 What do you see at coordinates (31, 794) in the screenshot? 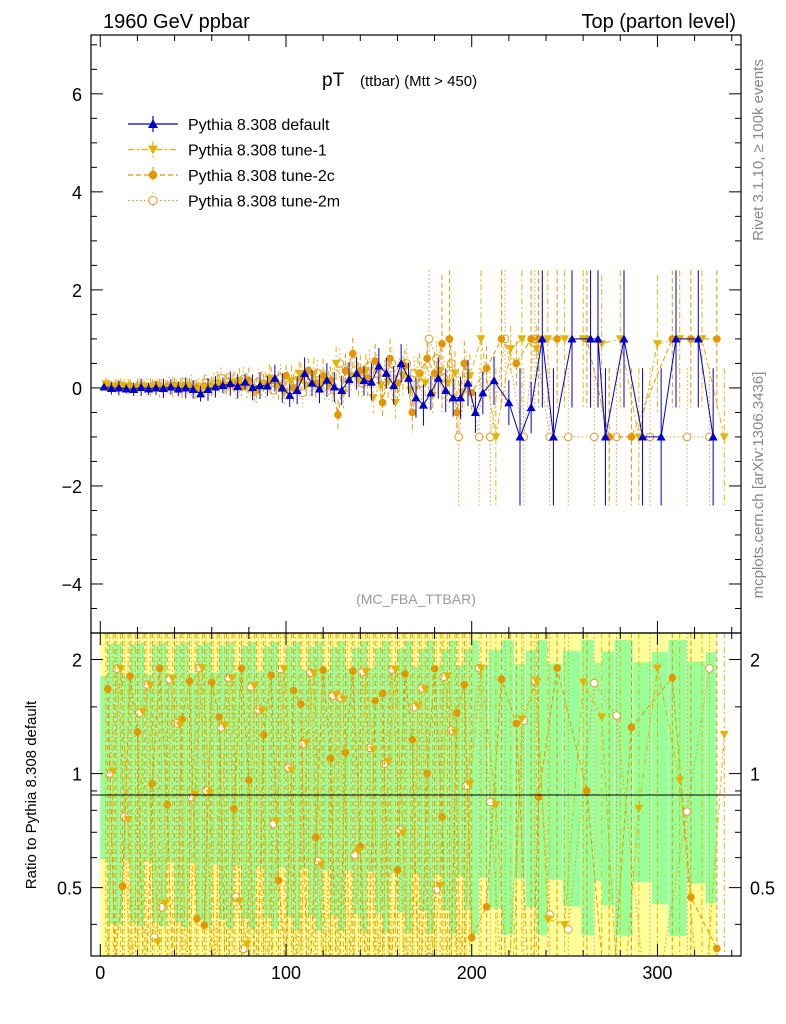
I see `ratio-ylabel: Ratio to Pythia 8.308 default` at bounding box center [31, 794].